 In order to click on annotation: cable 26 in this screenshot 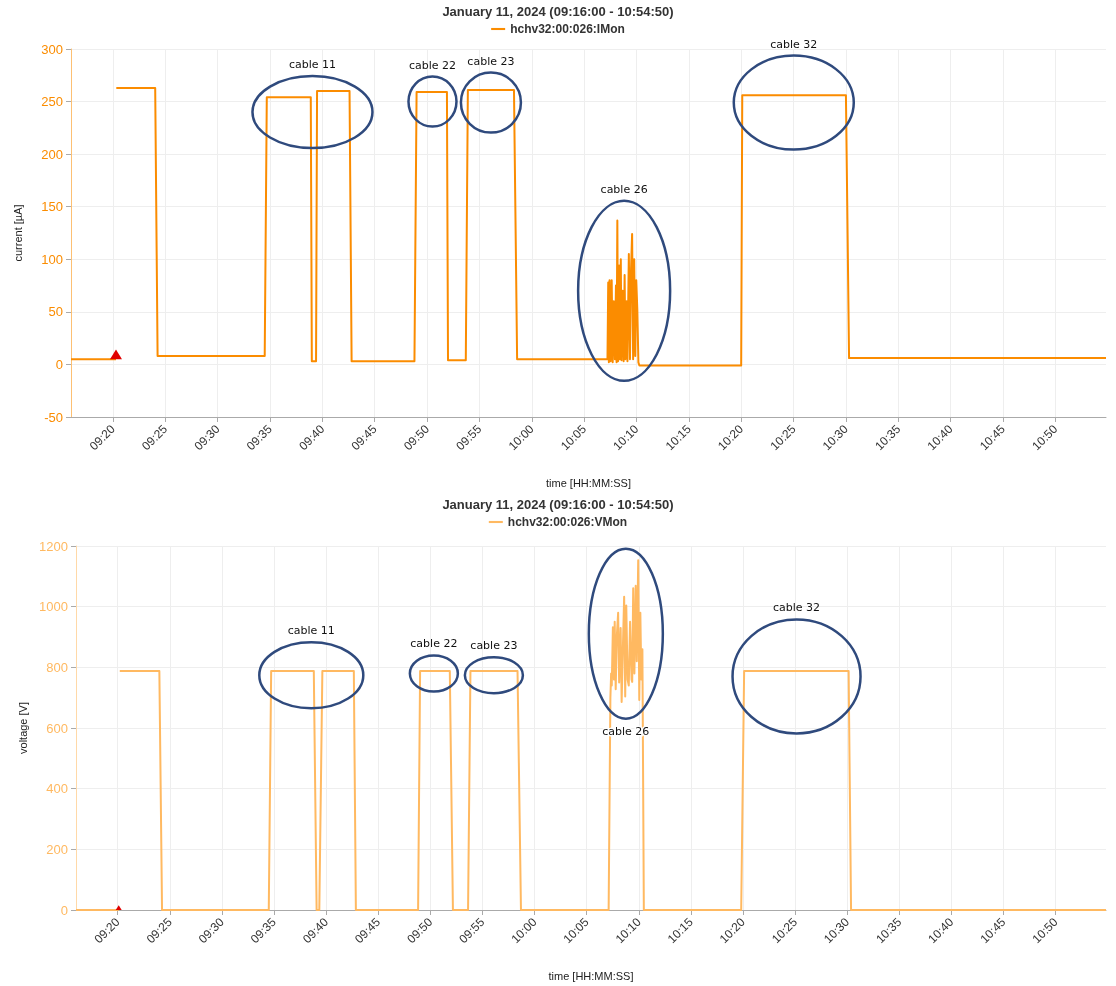, I will do `click(624, 189)`.